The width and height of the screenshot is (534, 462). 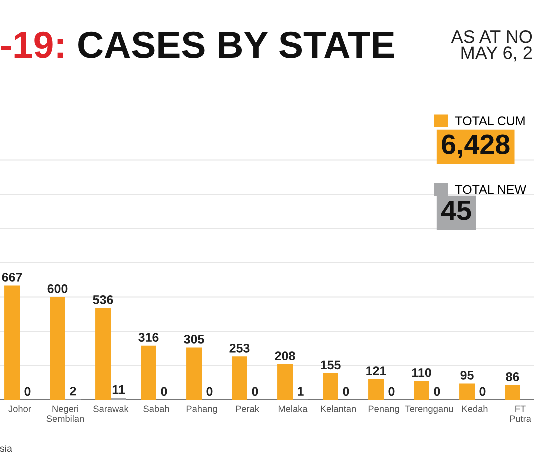 What do you see at coordinates (65, 414) in the screenshot?
I see `x-tick-label: Negeri Sembilan` at bounding box center [65, 414].